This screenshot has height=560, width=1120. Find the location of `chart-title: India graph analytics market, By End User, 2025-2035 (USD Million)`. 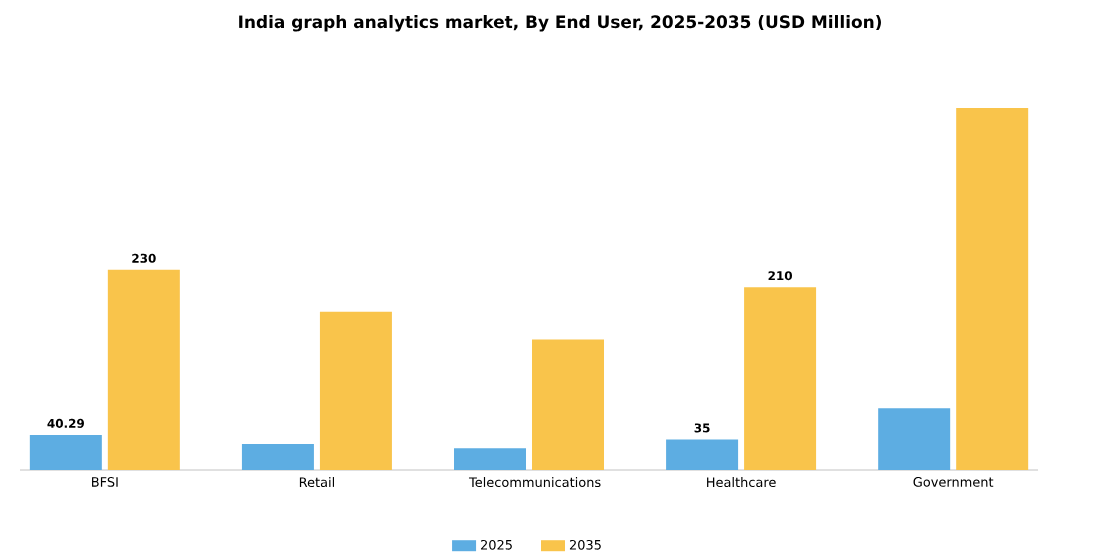

chart-title: India graph analytics market, By End User, 2025-2035 (USD Million) is located at coordinates (560, 23).